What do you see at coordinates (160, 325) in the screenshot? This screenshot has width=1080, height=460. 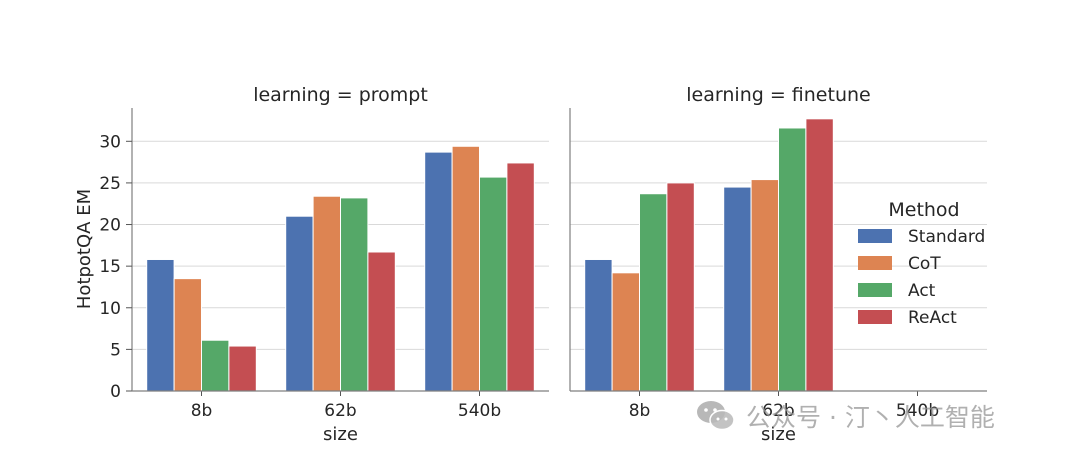 I see `bar-learning-prompt-8b-standard` at bounding box center [160, 325].